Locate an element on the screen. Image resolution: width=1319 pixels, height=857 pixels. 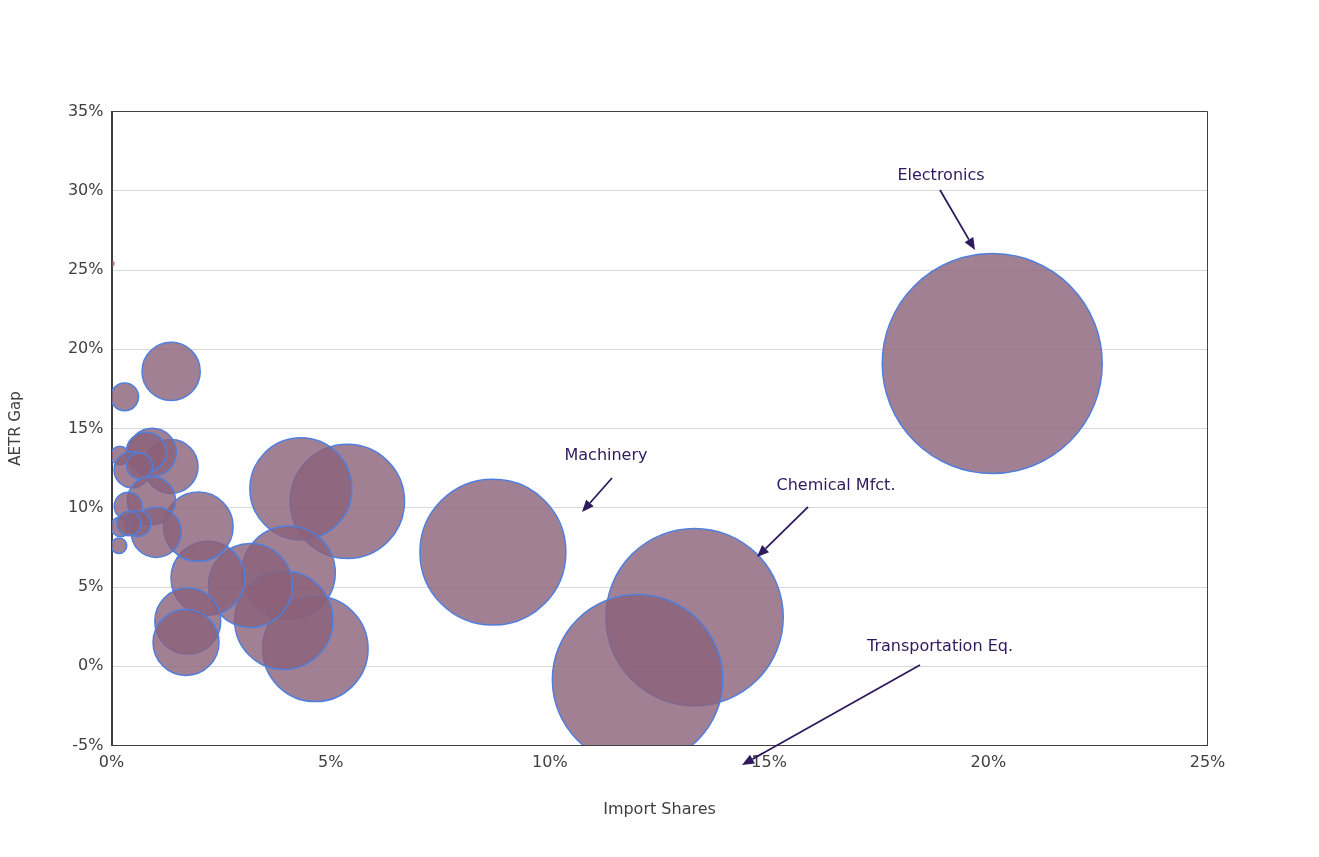
y-tick-label: 30% is located at coordinates (85, 189).